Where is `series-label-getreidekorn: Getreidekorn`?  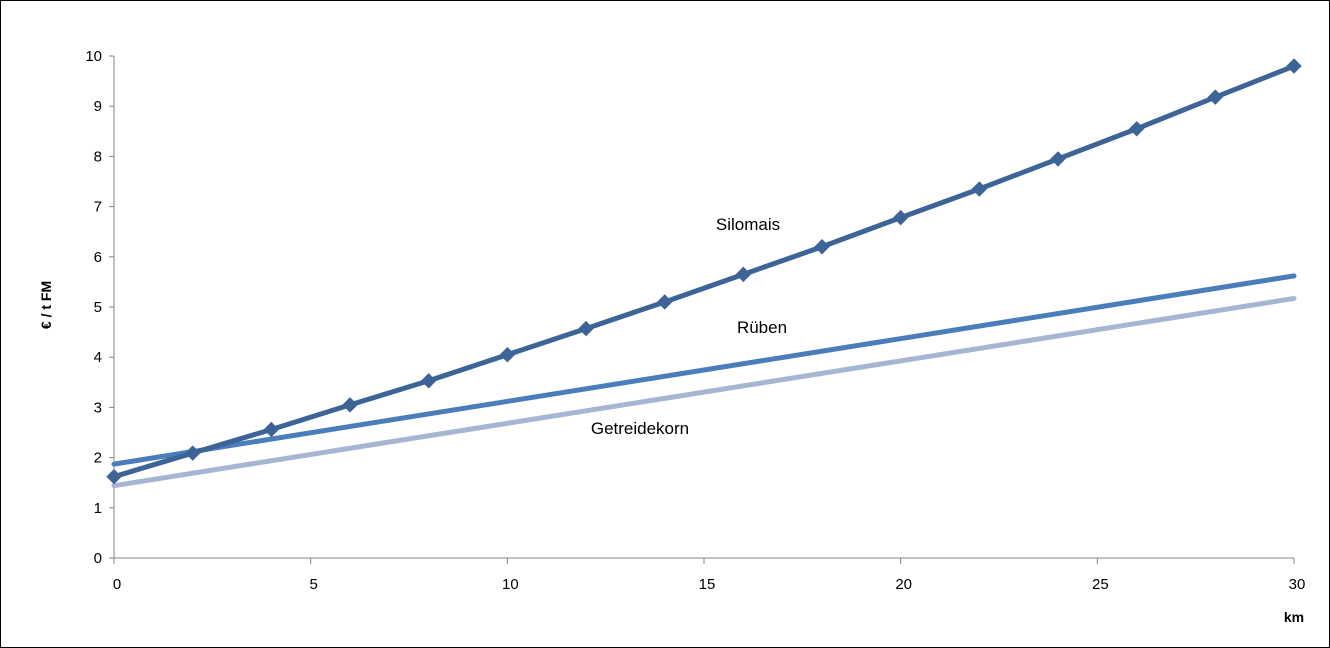 series-label-getreidekorn: Getreidekorn is located at coordinates (640, 428).